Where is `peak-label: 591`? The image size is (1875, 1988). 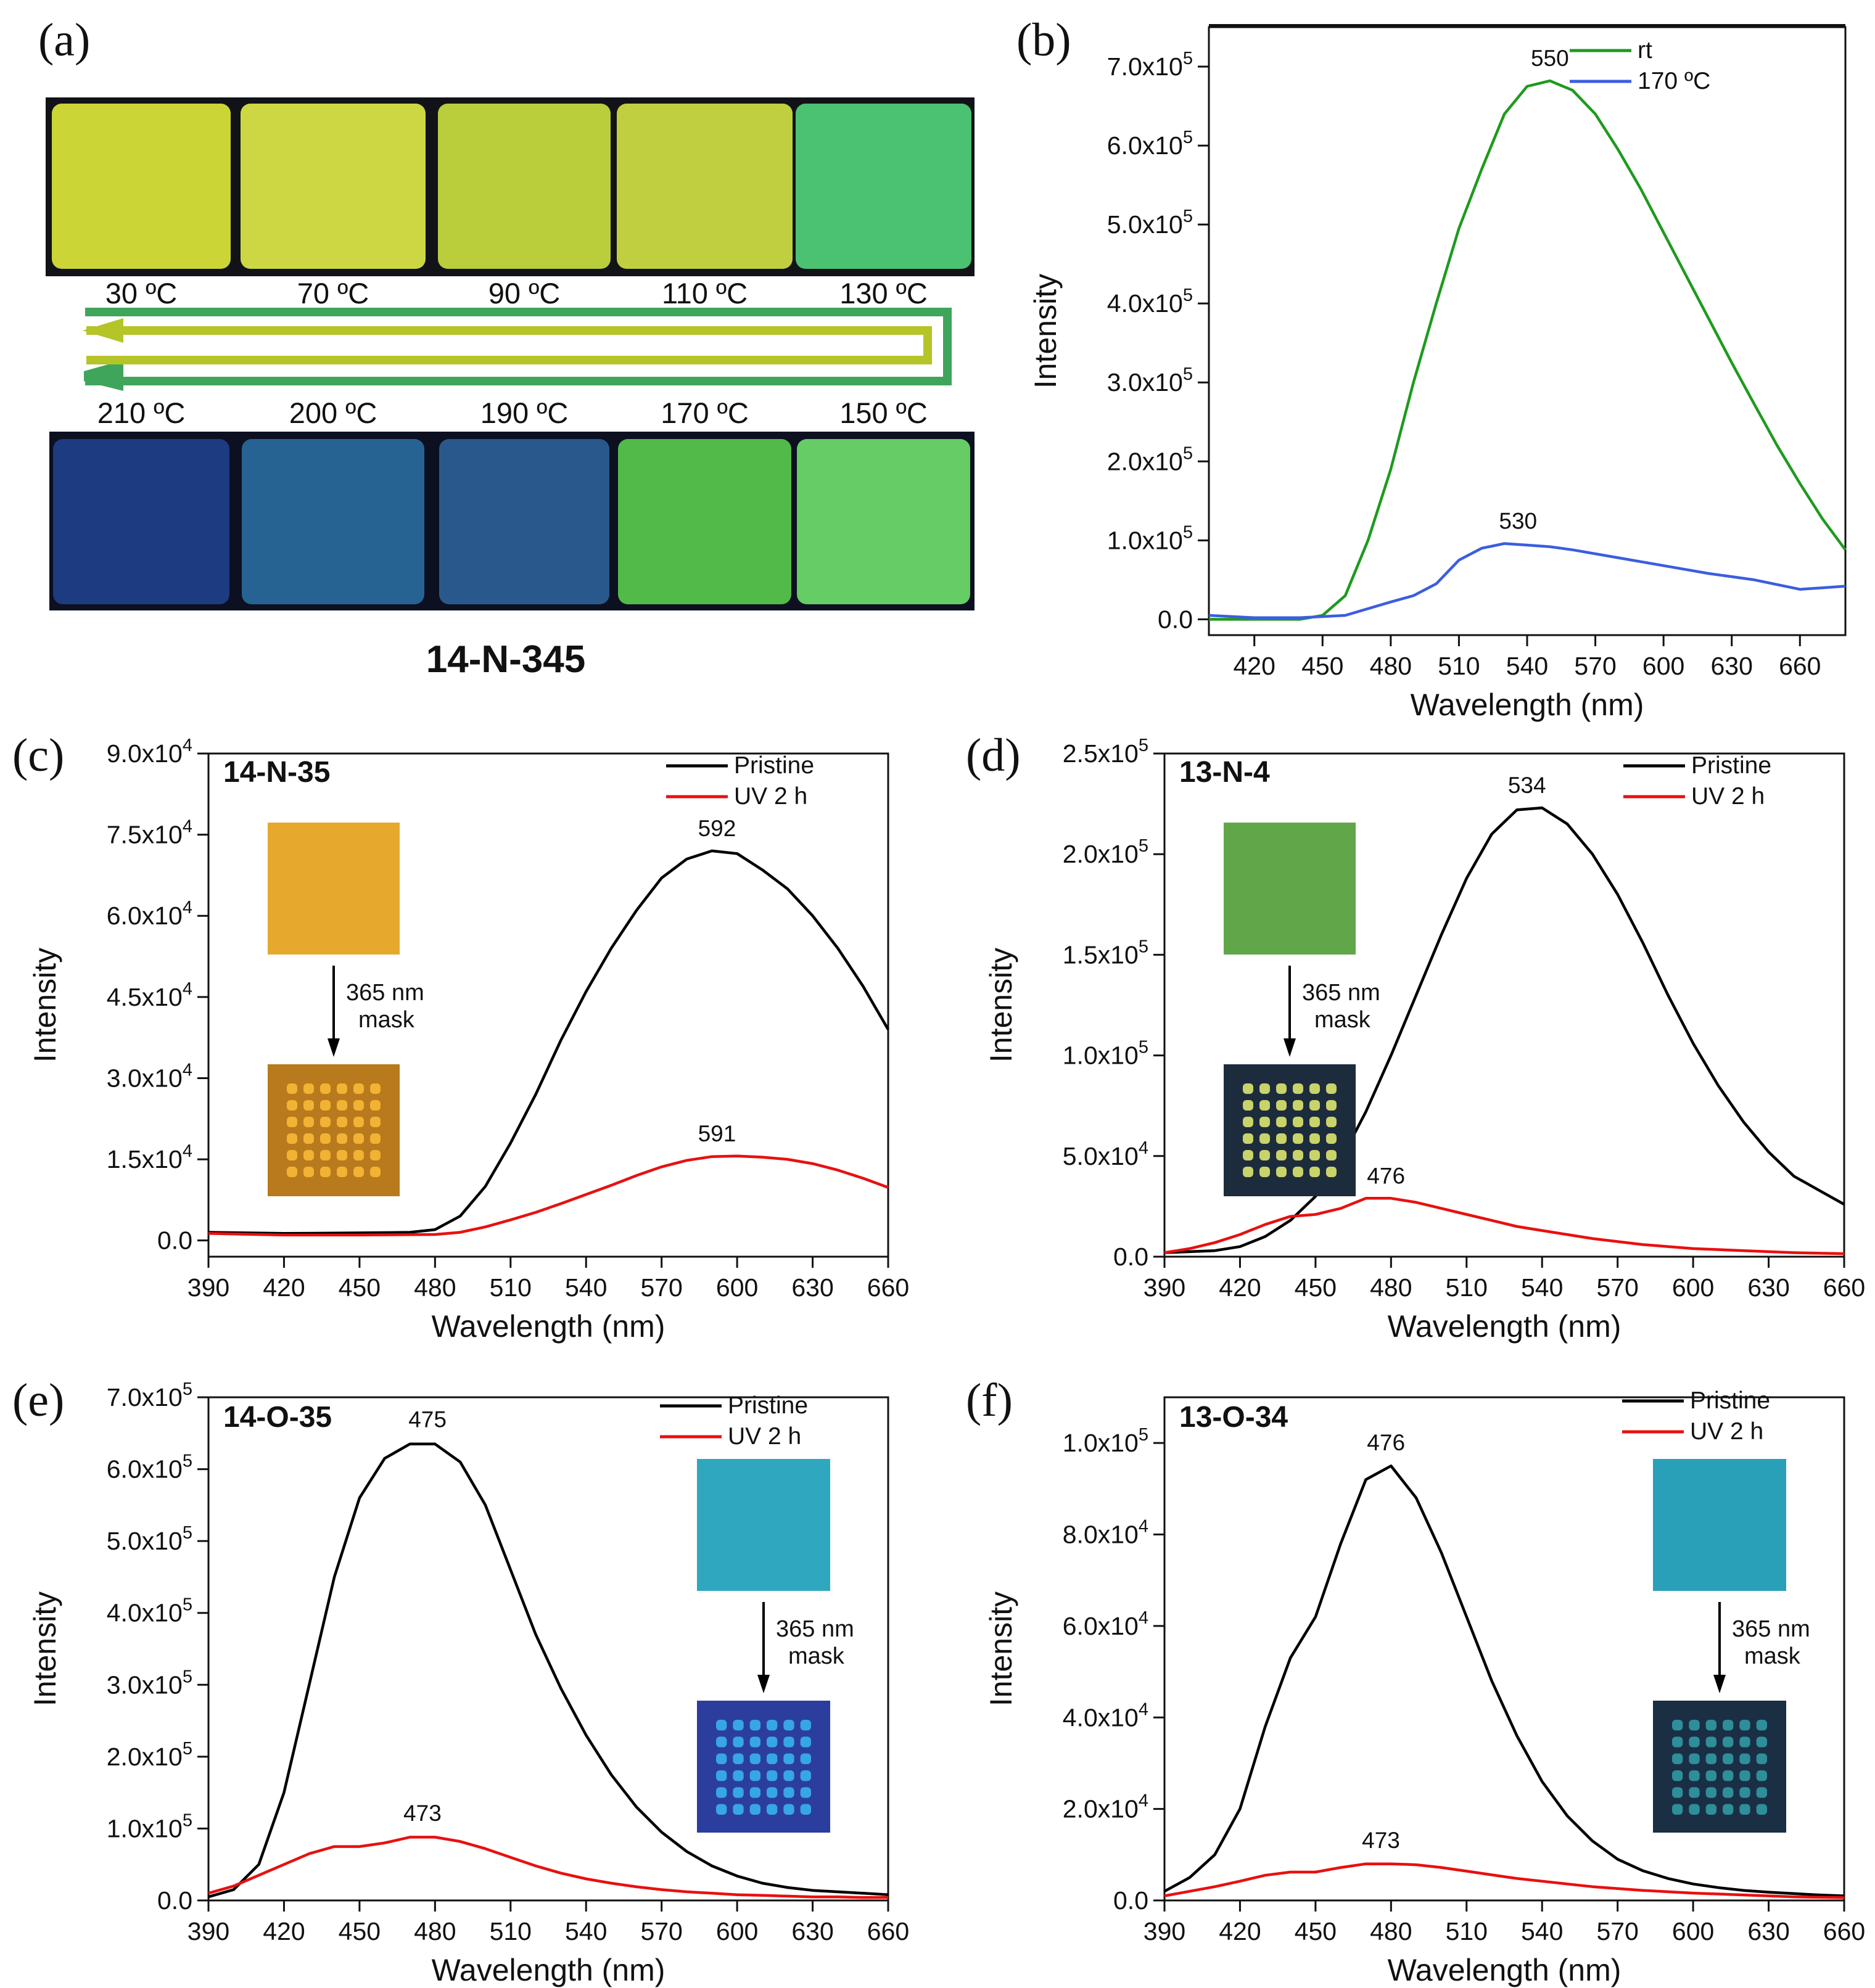 peak-label: 591 is located at coordinates (717, 1133).